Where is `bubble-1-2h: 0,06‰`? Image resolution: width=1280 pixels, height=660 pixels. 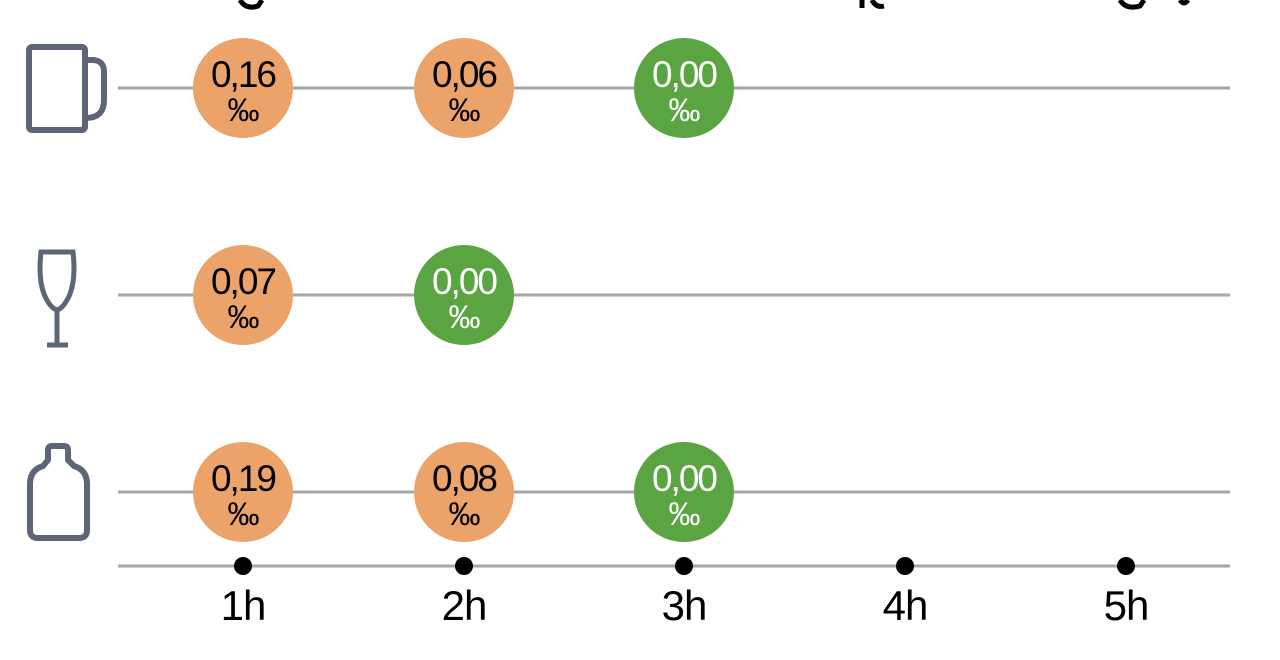
bubble-1-2h: 0,06‰ is located at coordinates (464, 88).